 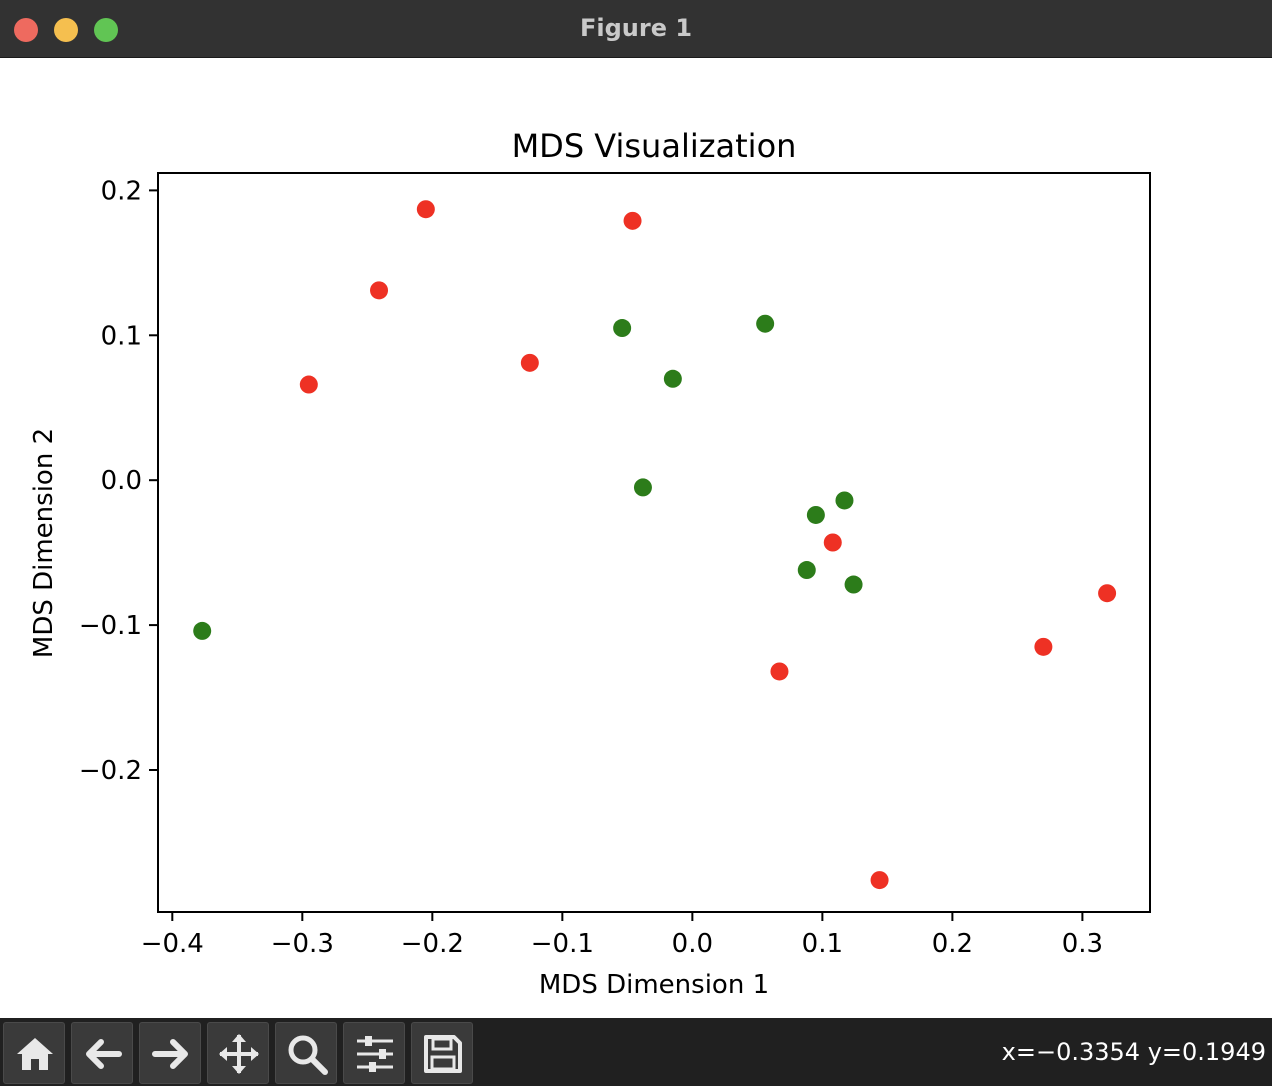 I want to click on close-window-button, so click(x=26, y=30).